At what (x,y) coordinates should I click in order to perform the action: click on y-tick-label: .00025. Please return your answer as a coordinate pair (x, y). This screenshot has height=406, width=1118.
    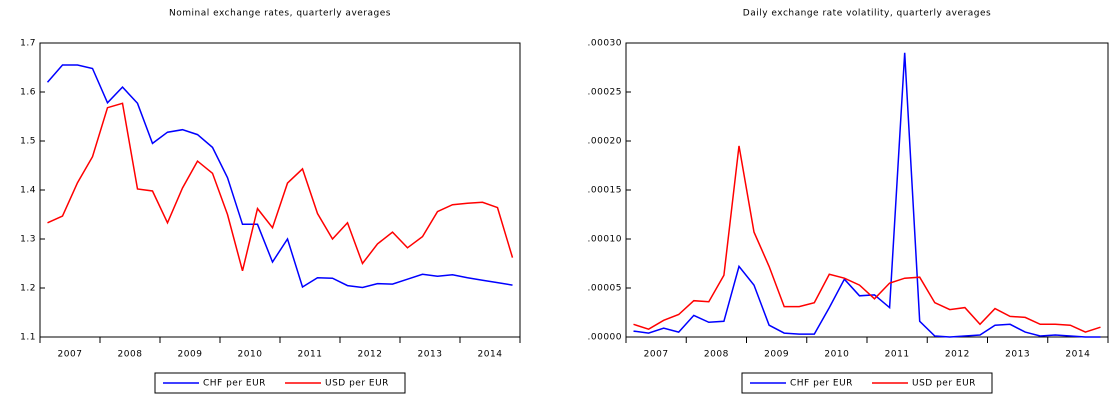
    Looking at the image, I should click on (605, 93).